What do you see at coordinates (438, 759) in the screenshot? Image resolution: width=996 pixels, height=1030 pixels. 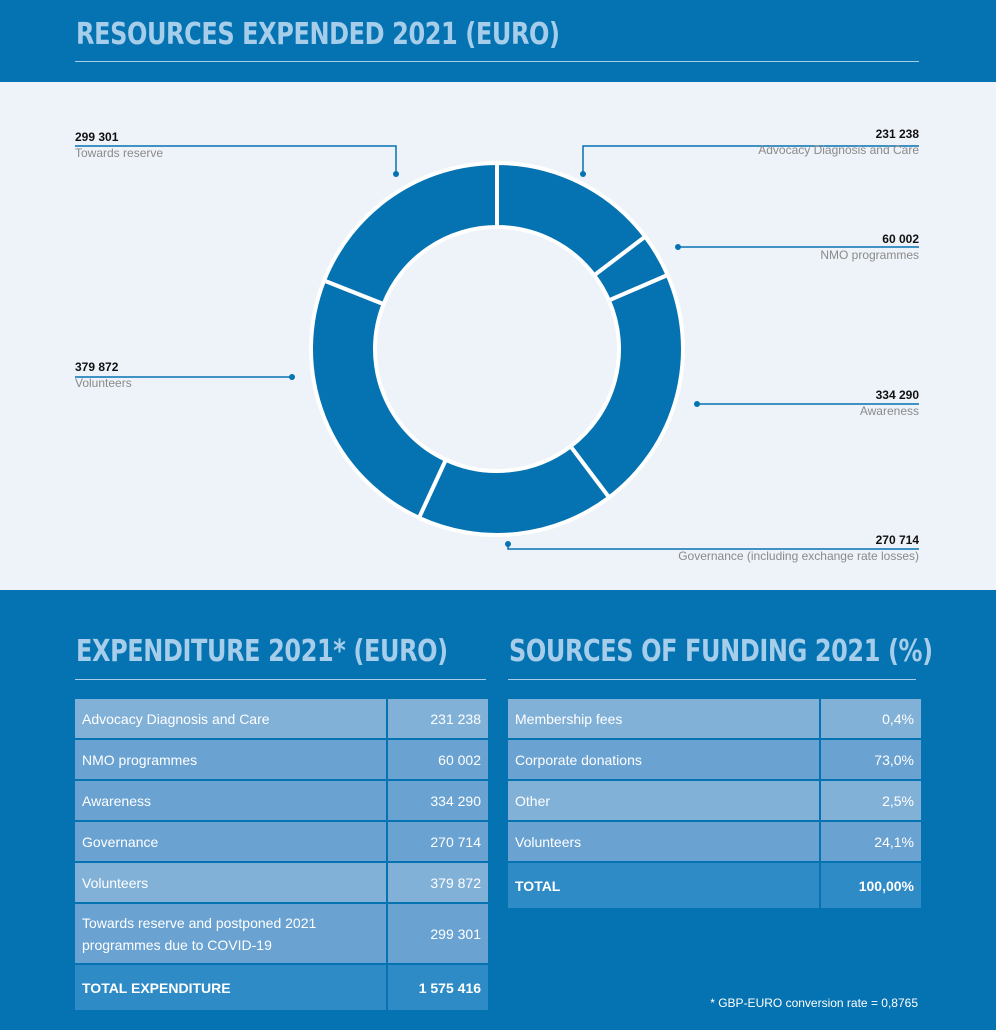 I see `row-value: 60 002` at bounding box center [438, 759].